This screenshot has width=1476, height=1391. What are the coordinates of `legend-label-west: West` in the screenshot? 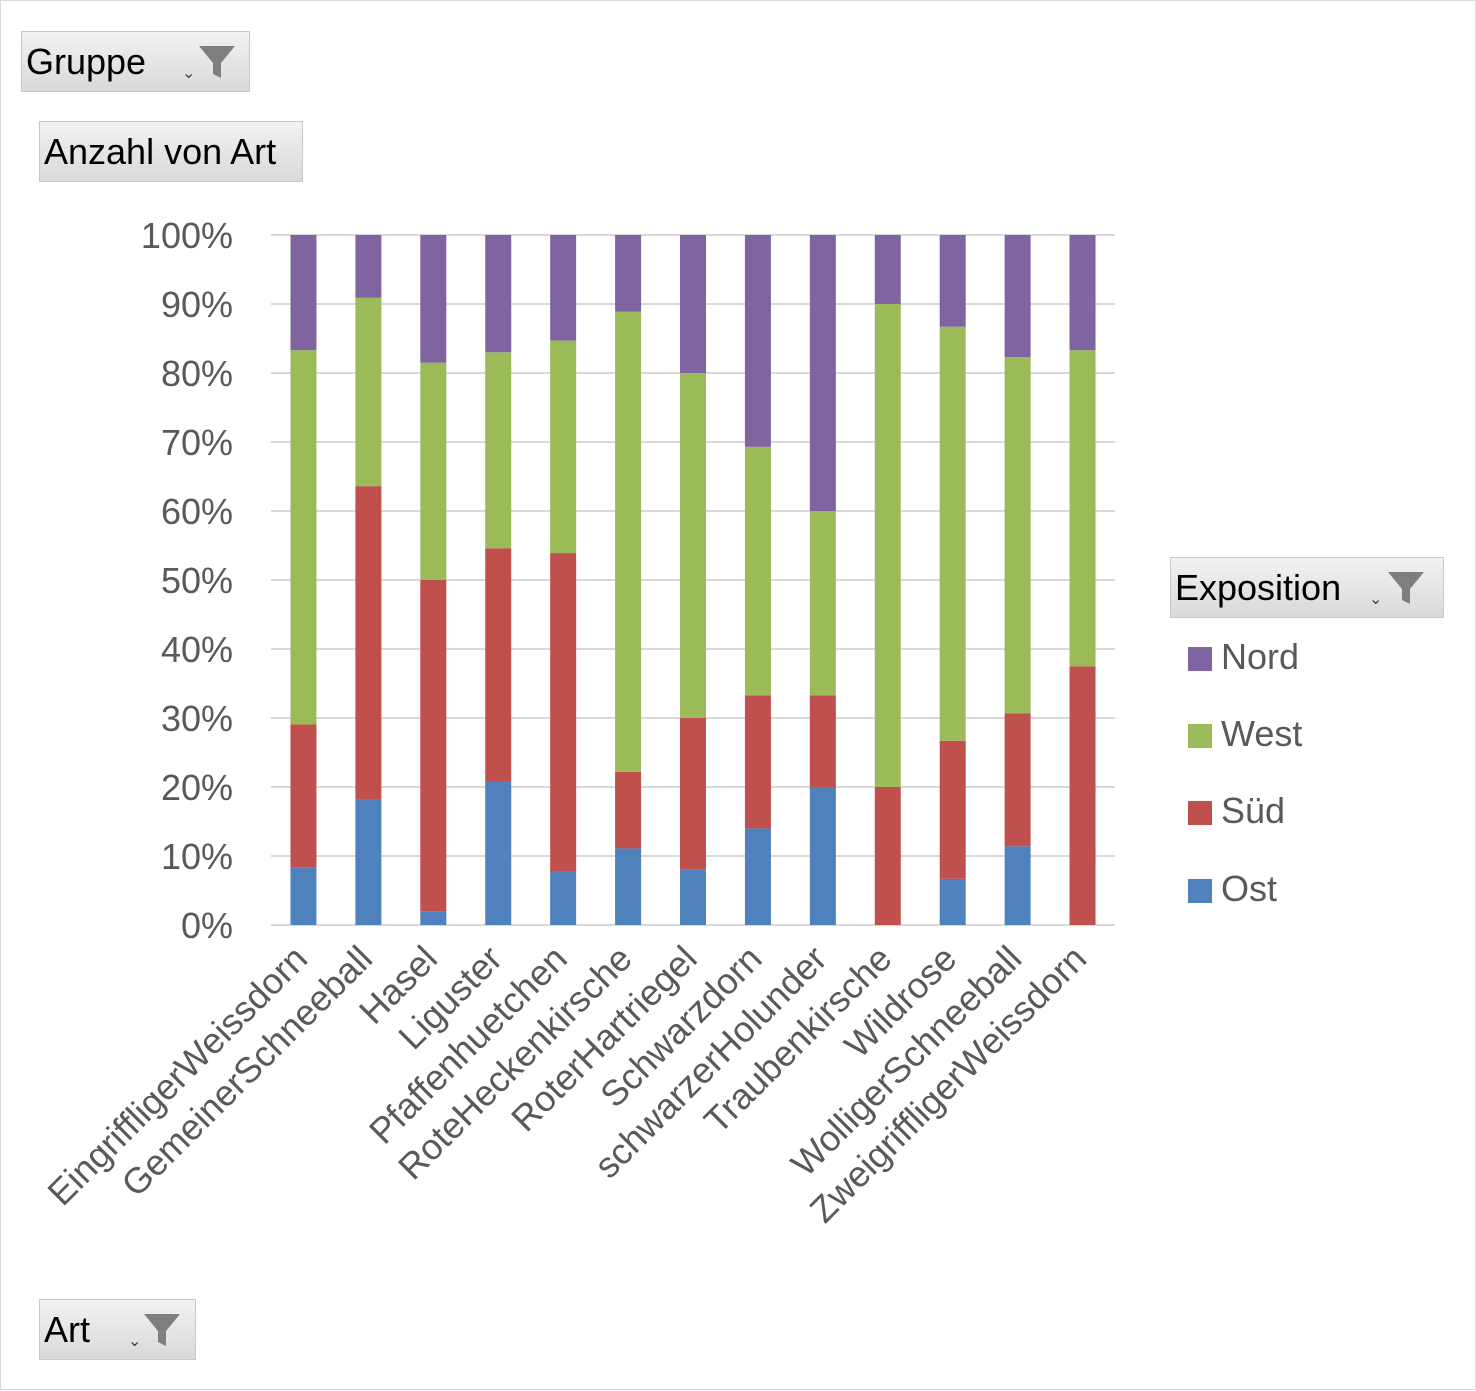 It's located at (1262, 733).